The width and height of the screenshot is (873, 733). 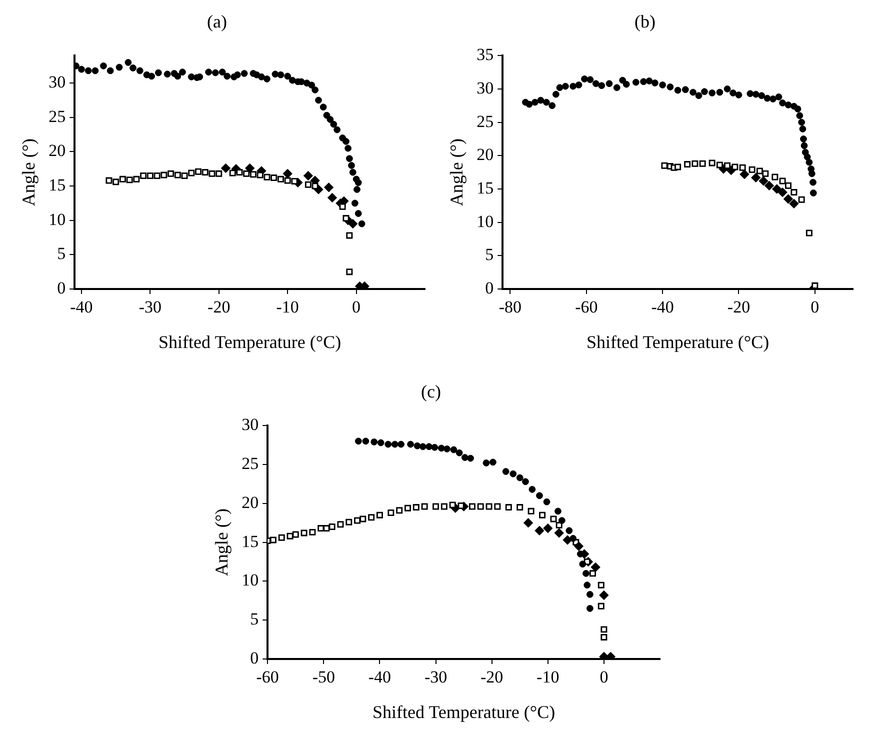 What do you see at coordinates (267, 677) in the screenshot?
I see `x-tick-label: -60` at bounding box center [267, 677].